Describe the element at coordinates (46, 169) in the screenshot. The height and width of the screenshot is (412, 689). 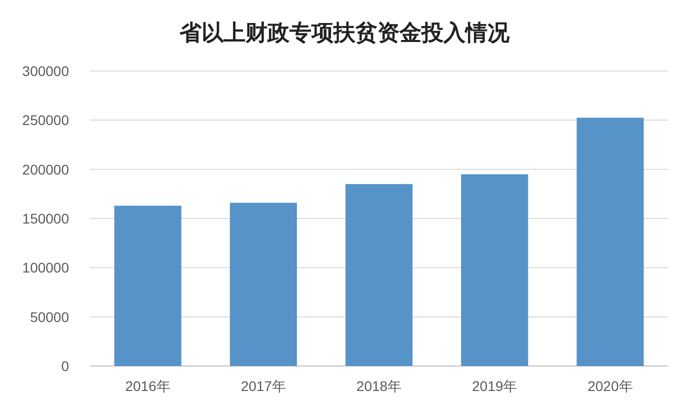
I see `y-tick-label: 200000` at that location.